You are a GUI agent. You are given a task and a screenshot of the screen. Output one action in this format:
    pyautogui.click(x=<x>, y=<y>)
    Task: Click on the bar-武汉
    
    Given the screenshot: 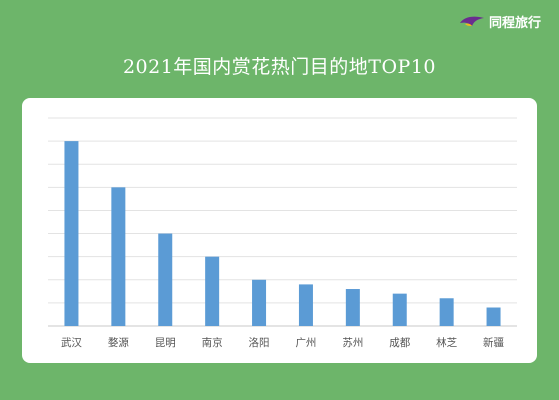 What is the action you would take?
    pyautogui.click(x=71, y=233)
    